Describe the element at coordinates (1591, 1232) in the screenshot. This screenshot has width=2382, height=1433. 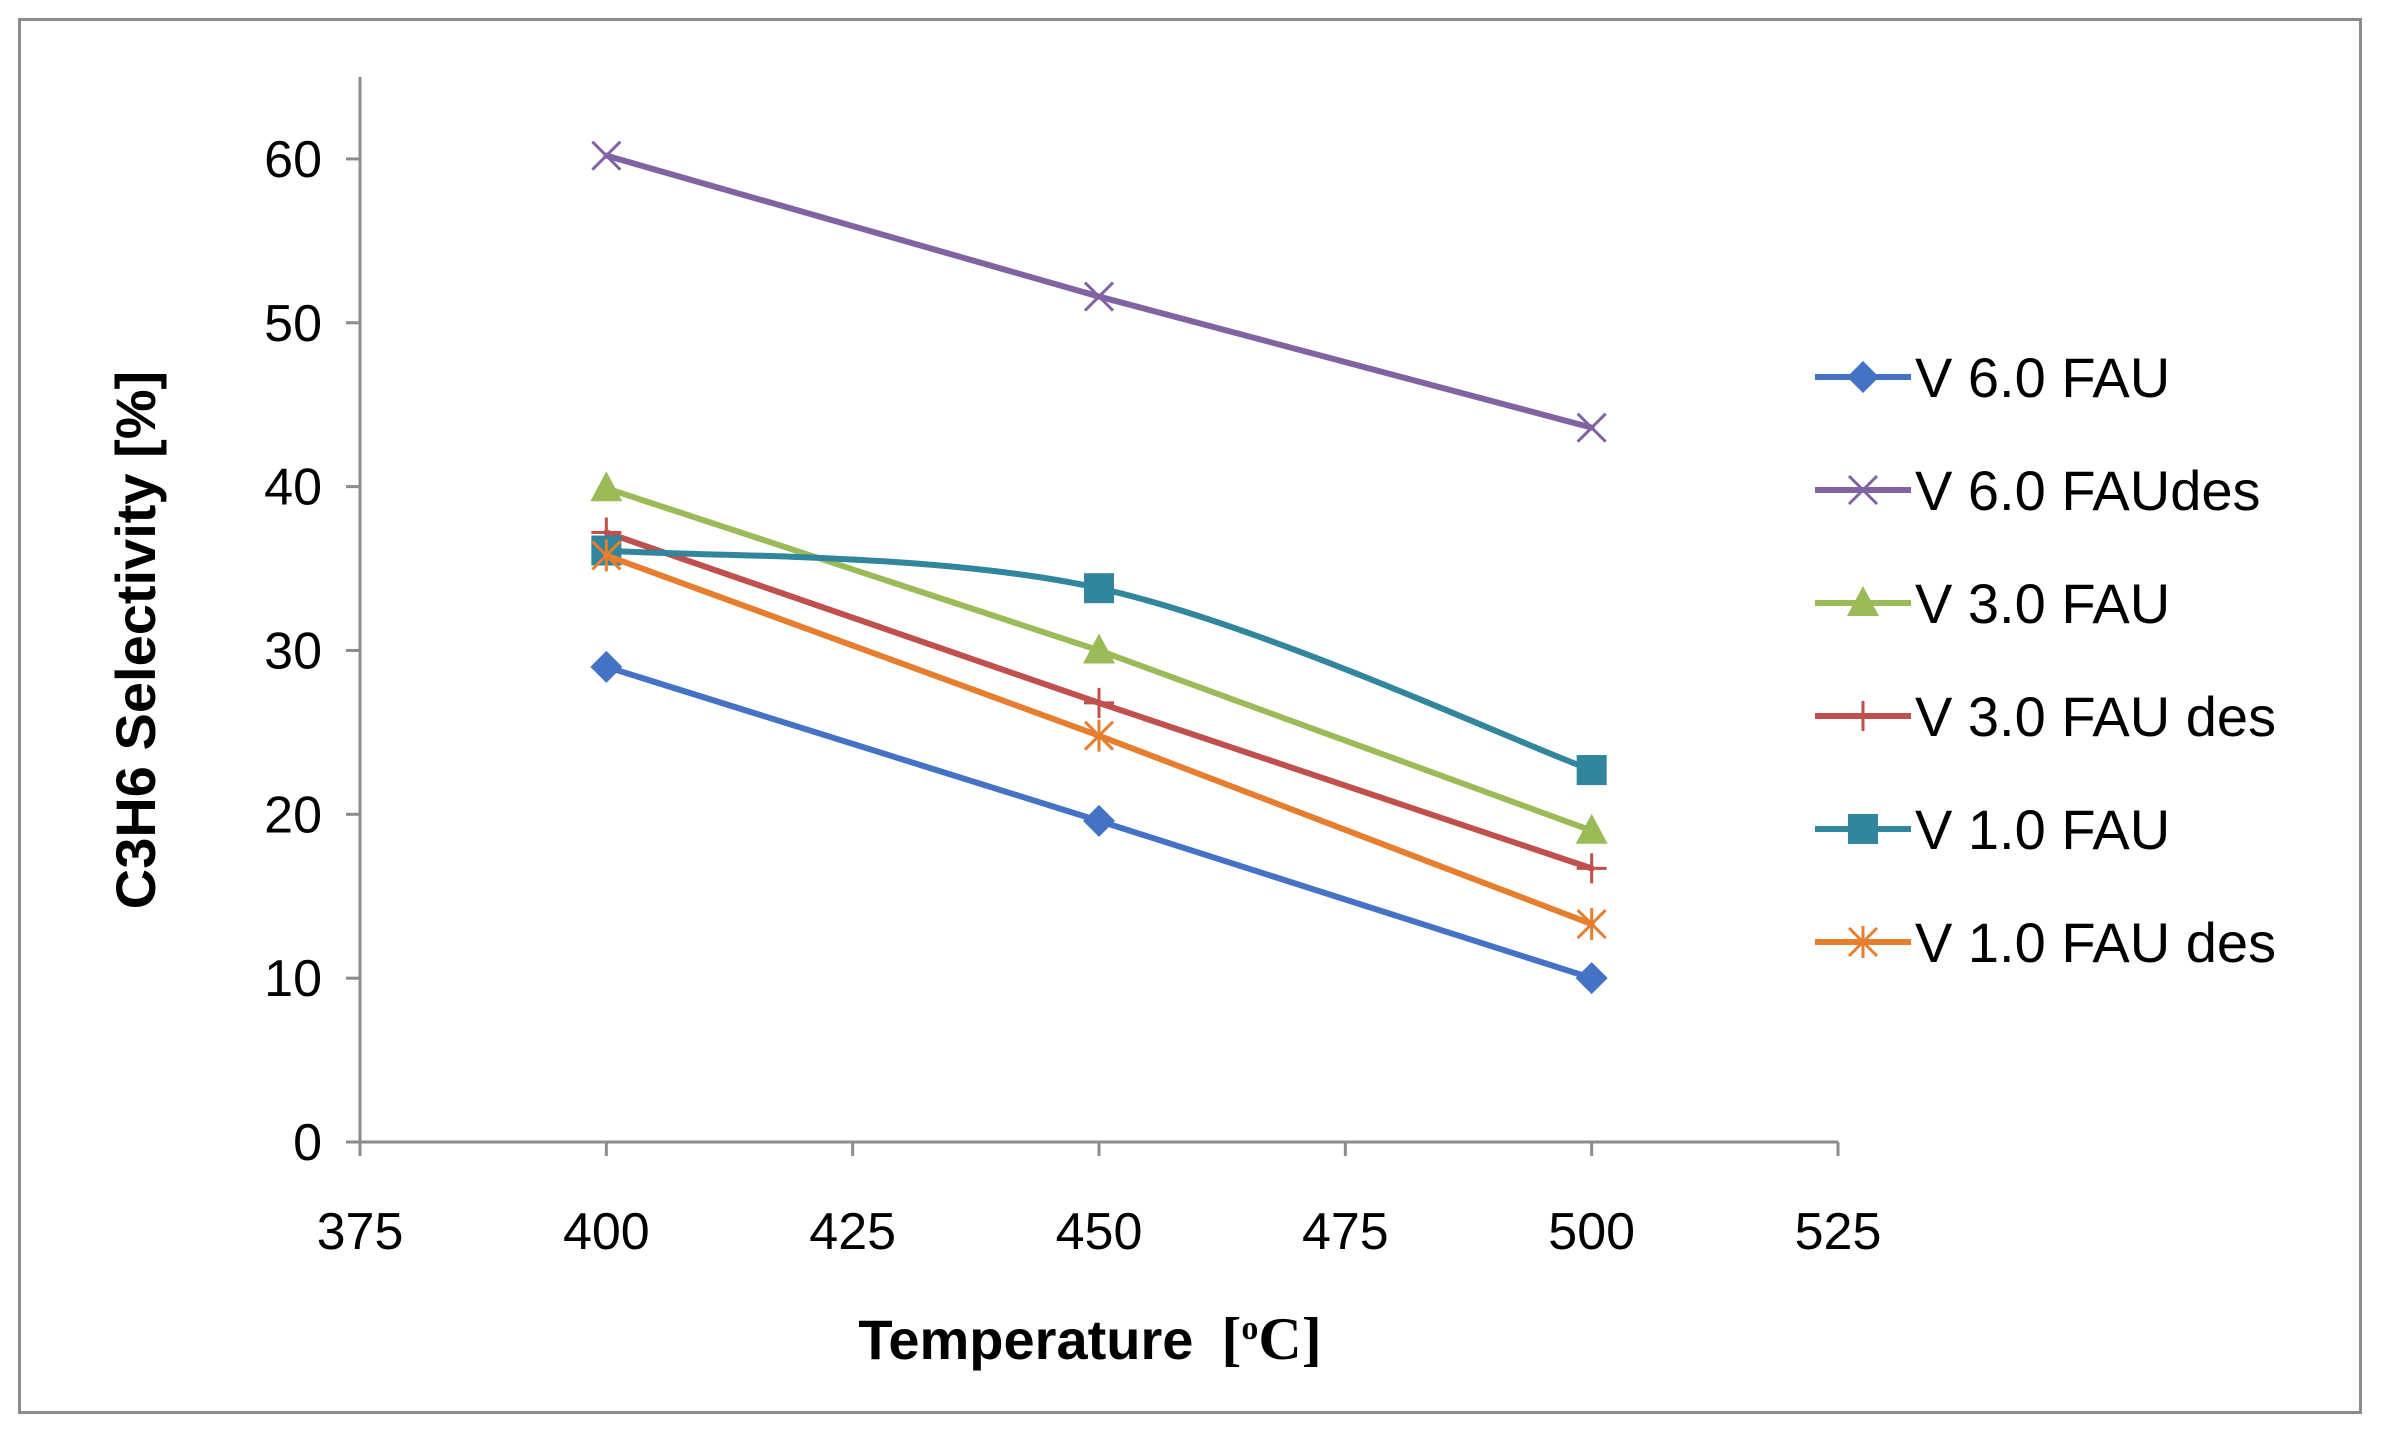
I see `x-tick-label: 500` at that location.